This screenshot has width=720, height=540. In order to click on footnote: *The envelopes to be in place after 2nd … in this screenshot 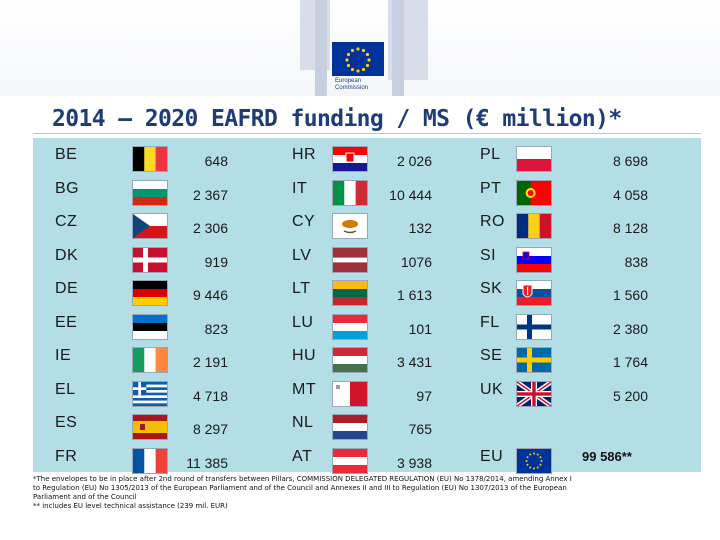, I will do `click(353, 493)`.